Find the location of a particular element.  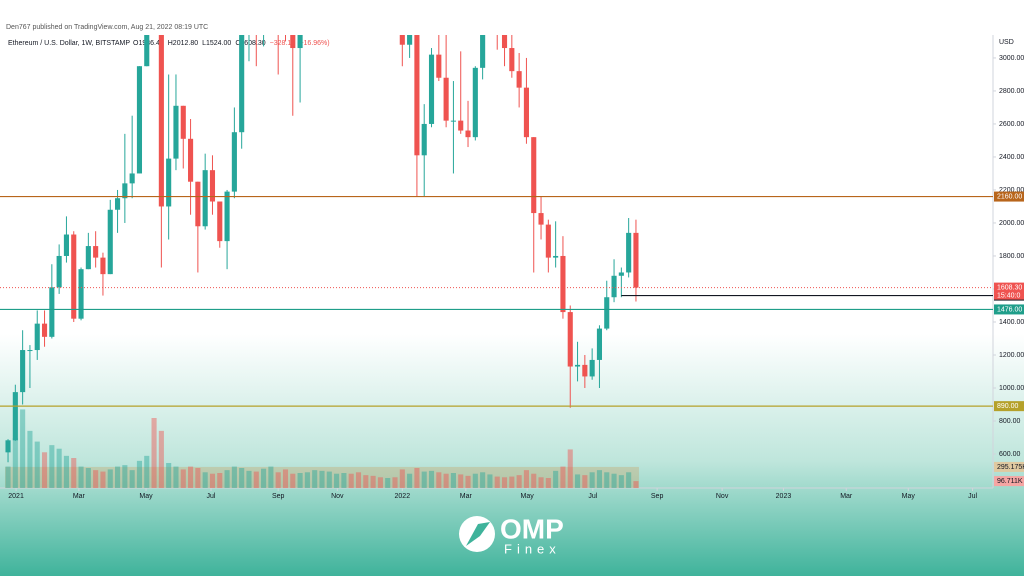

y-tick-label: 1000.00 is located at coordinates (1011, 388).